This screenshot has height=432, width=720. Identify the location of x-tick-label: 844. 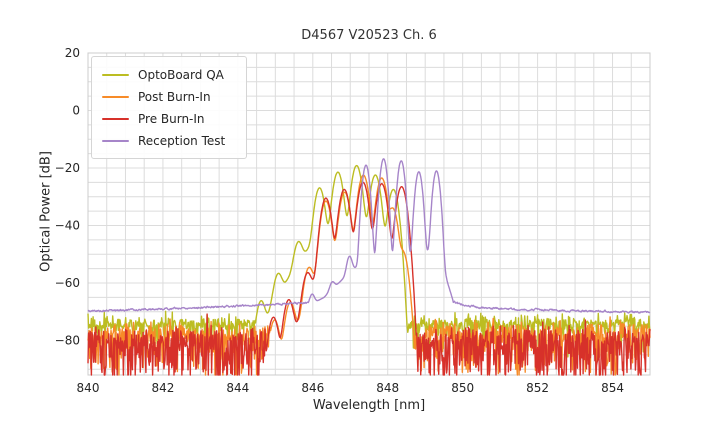
(237, 388).